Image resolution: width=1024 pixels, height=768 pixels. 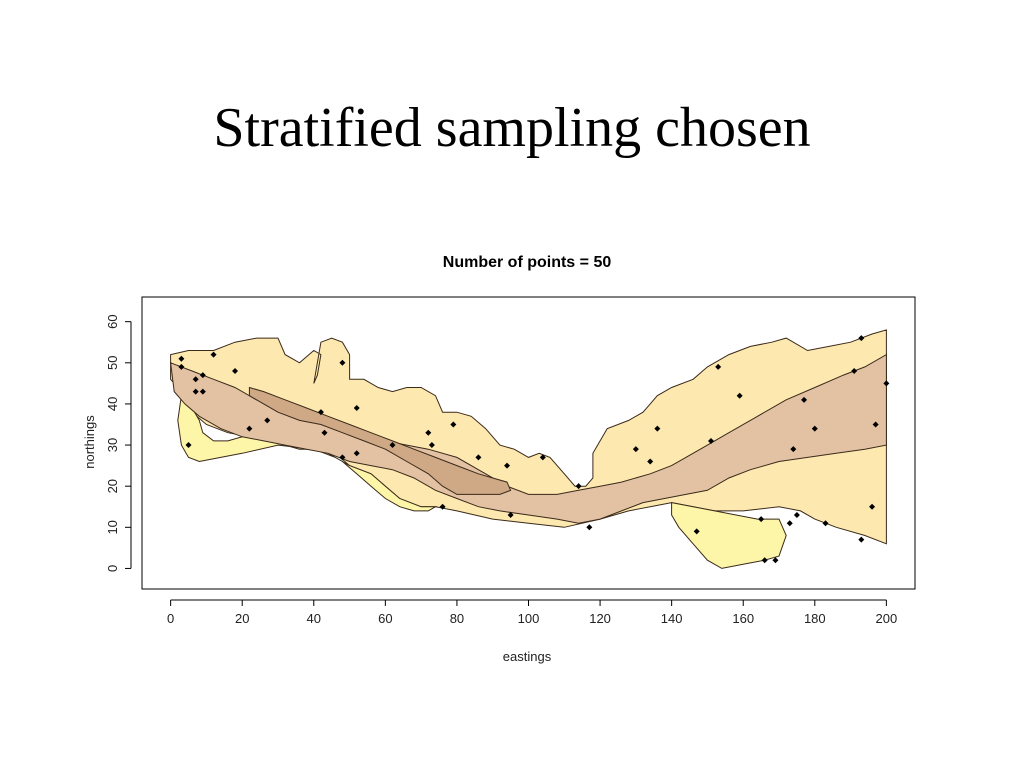 I want to click on y-tick-label: 10, so click(x=112, y=527).